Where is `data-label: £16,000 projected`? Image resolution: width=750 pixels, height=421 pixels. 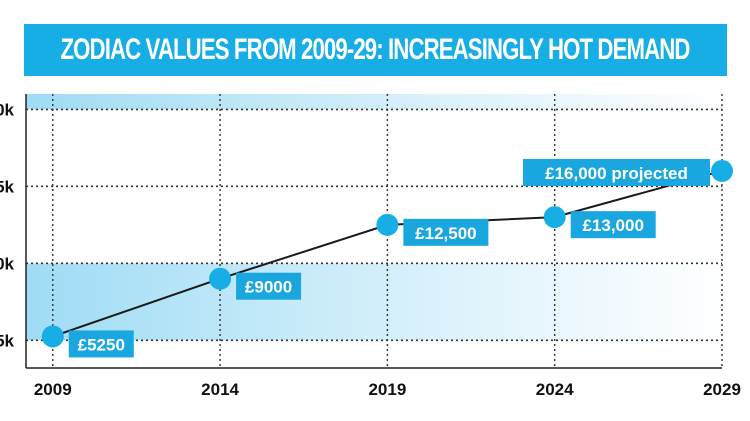
data-label: £16,000 projected is located at coordinates (616, 173).